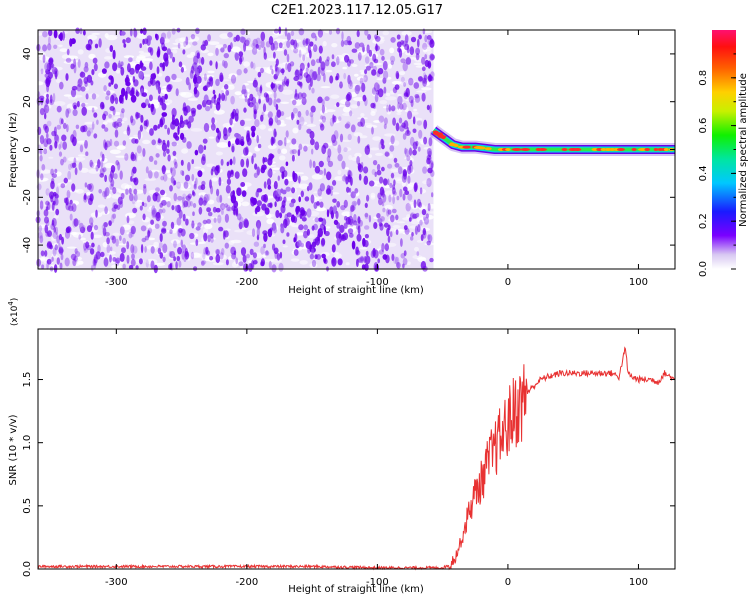 This screenshot has width=750, height=600. I want to click on figure-title: C2E1.2023.117.12.05.G17, so click(357, 10).